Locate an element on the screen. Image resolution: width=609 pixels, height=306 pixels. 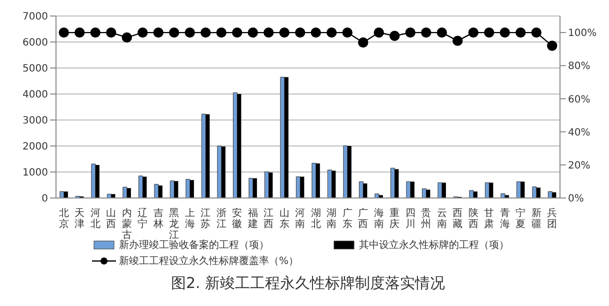
legend-label: 其中设立永久性标牌的工程（项） is located at coordinates (434, 245).